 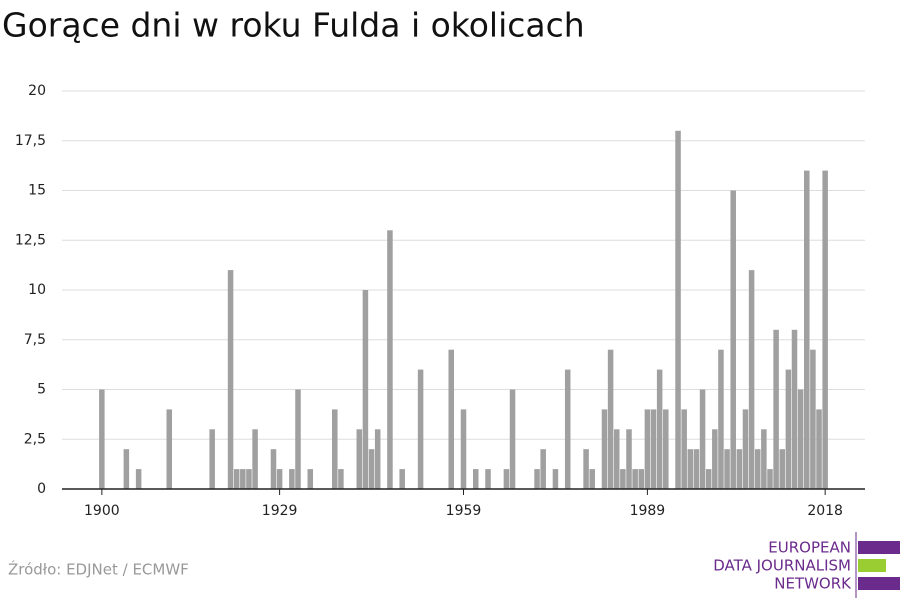 I want to click on y-tick-label: 5, so click(x=41, y=390).